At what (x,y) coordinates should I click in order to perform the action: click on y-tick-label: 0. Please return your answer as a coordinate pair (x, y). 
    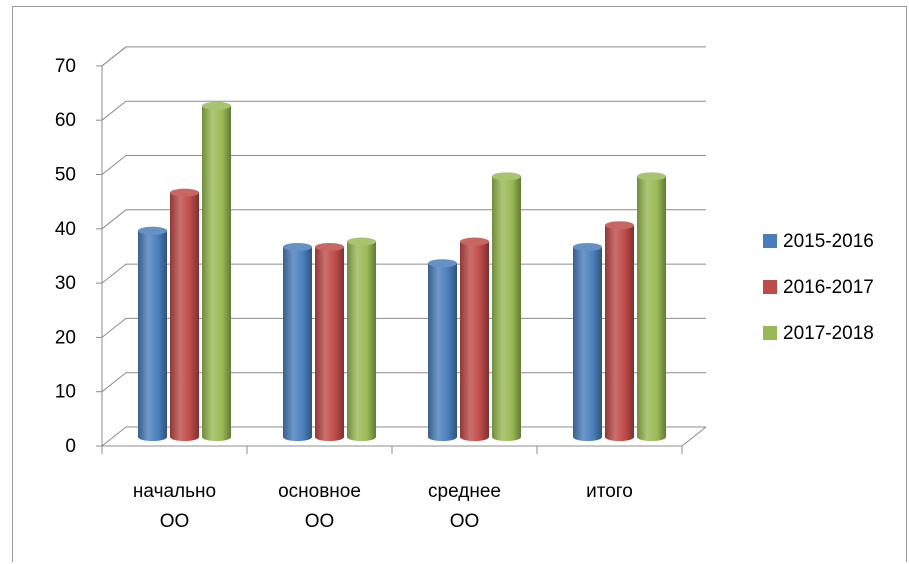
    Looking at the image, I should click on (70, 446).